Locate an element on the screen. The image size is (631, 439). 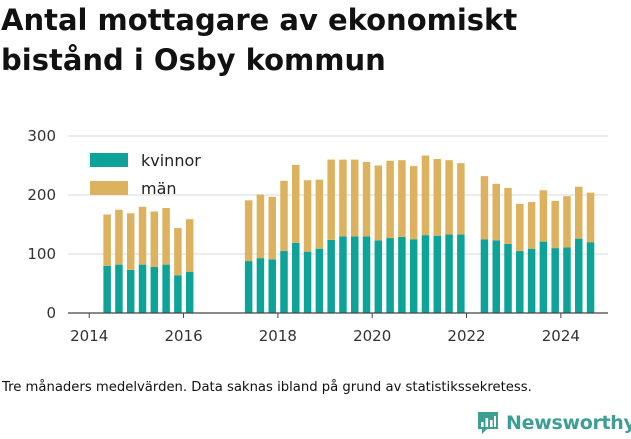
x-tick-label: 2016 is located at coordinates (183, 336).